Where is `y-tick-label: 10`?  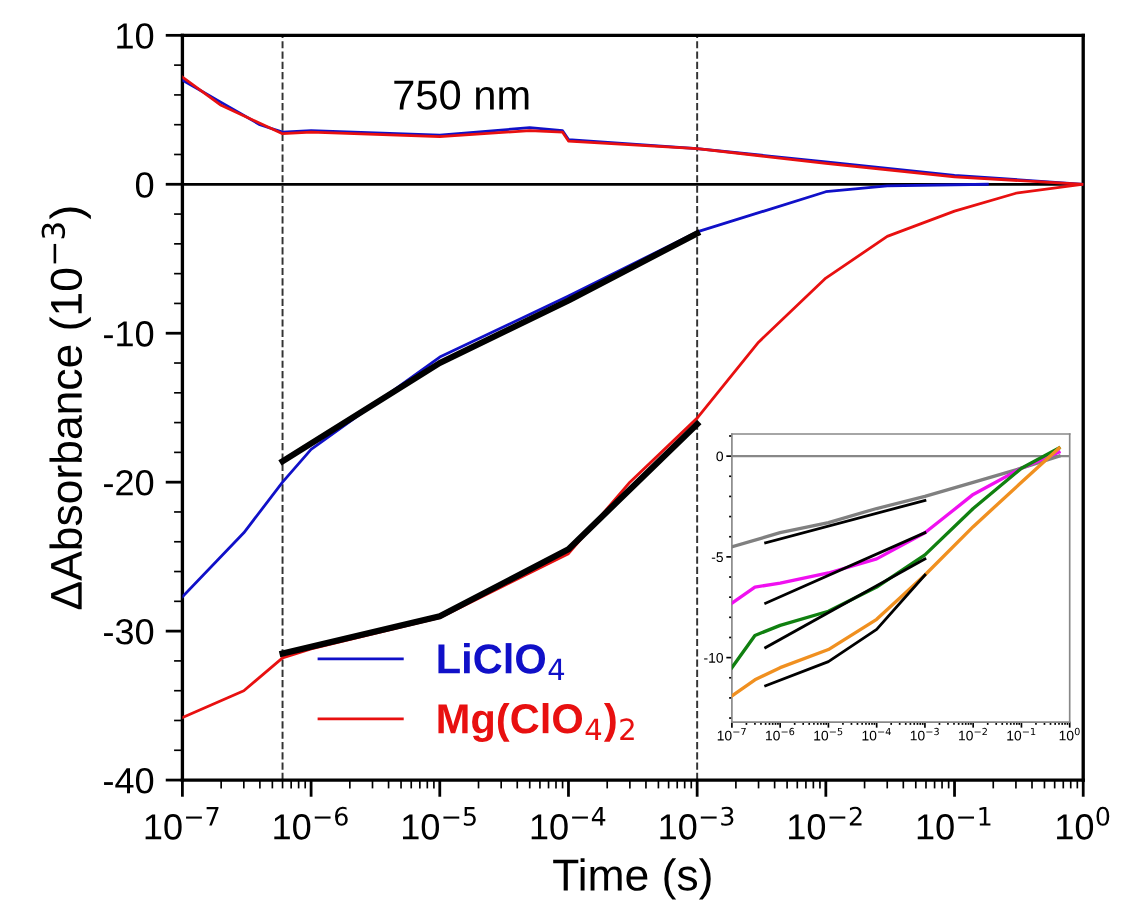 y-tick-label: 10 is located at coordinates (135, 36).